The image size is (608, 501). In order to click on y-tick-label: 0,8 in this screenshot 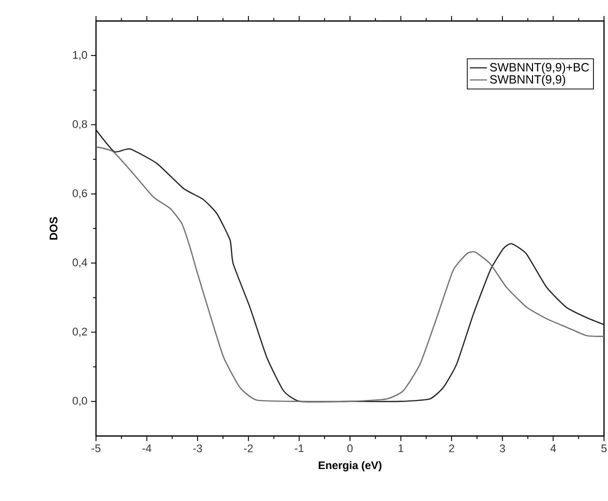, I will do `click(79, 125)`.